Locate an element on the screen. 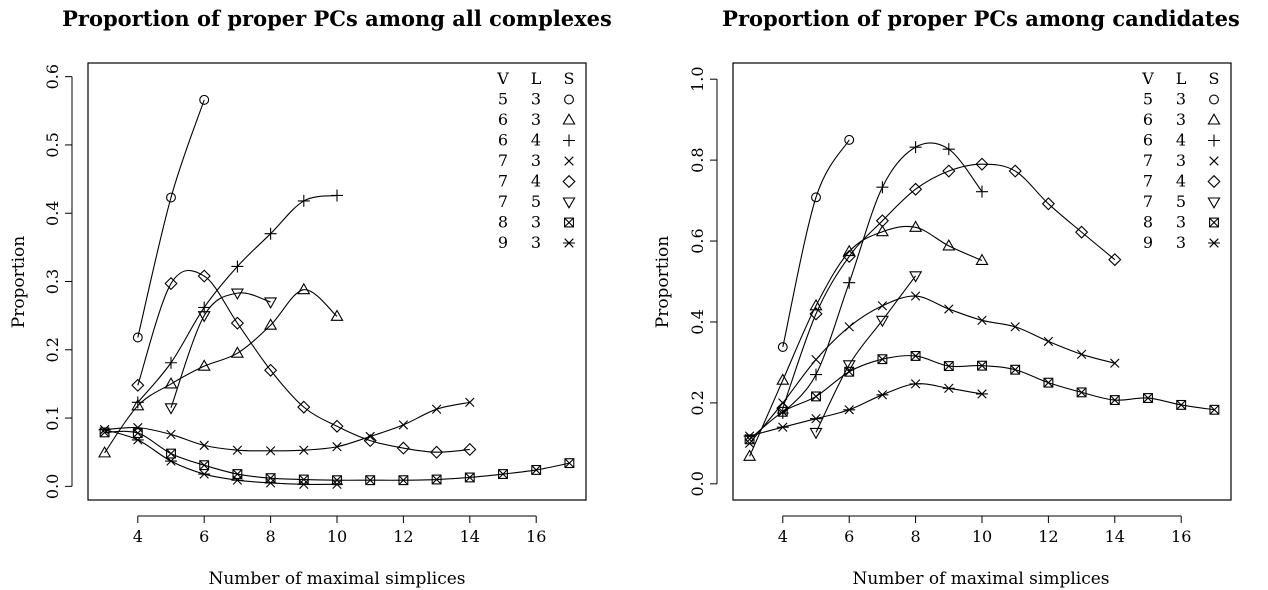 This screenshot has height=590, width=1268. left-series-v5-l3-line is located at coordinates (171, 218).